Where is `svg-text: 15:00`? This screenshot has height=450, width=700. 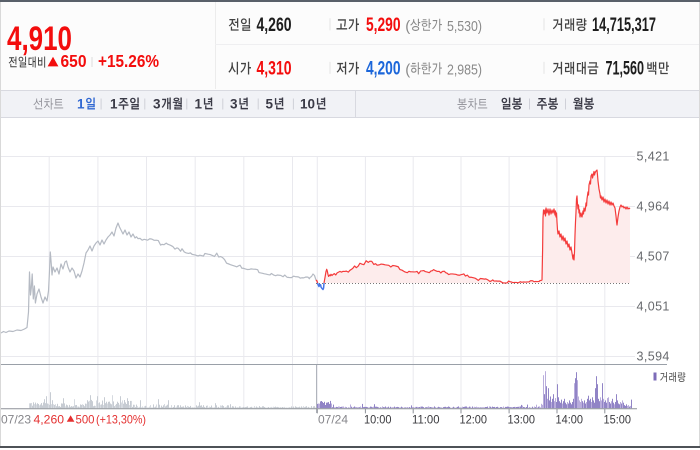
svg-text: 15:00 is located at coordinates (618, 420).